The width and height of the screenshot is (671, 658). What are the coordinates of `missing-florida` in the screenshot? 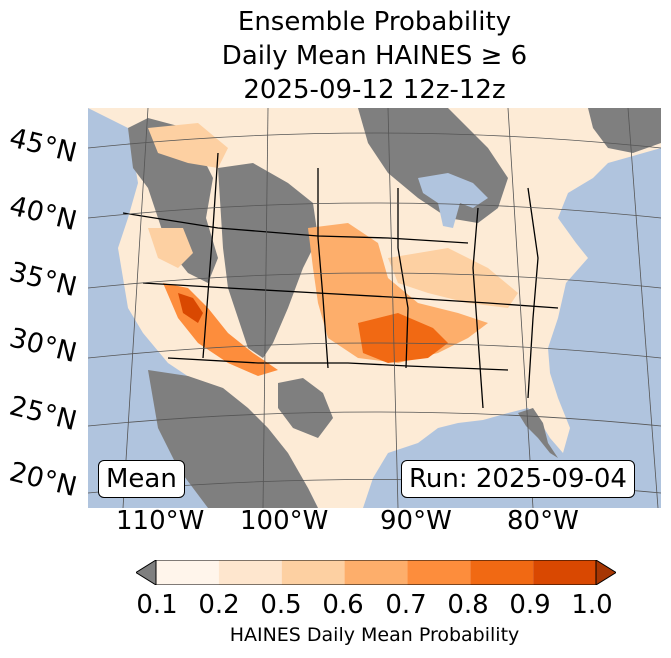 It's located at (538, 433).